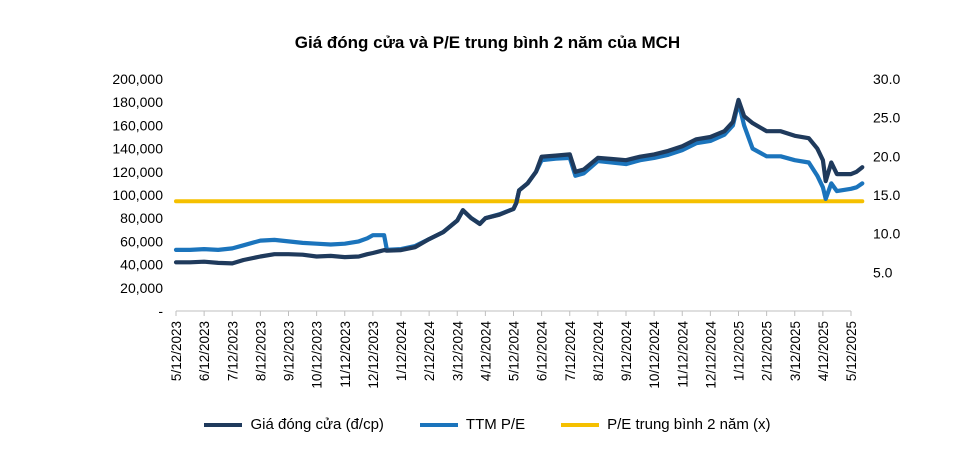 Image resolution: width=975 pixels, height=475 pixels. What do you see at coordinates (373, 355) in the screenshot?
I see `x-axis-tick-label: 12/12/2023` at bounding box center [373, 355].